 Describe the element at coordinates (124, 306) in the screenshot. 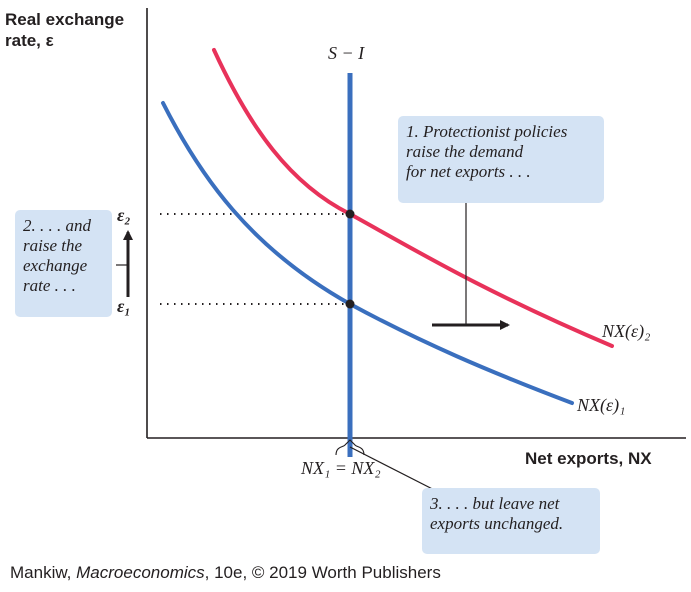

I see `eps1-tick-label: ε₁` at that location.